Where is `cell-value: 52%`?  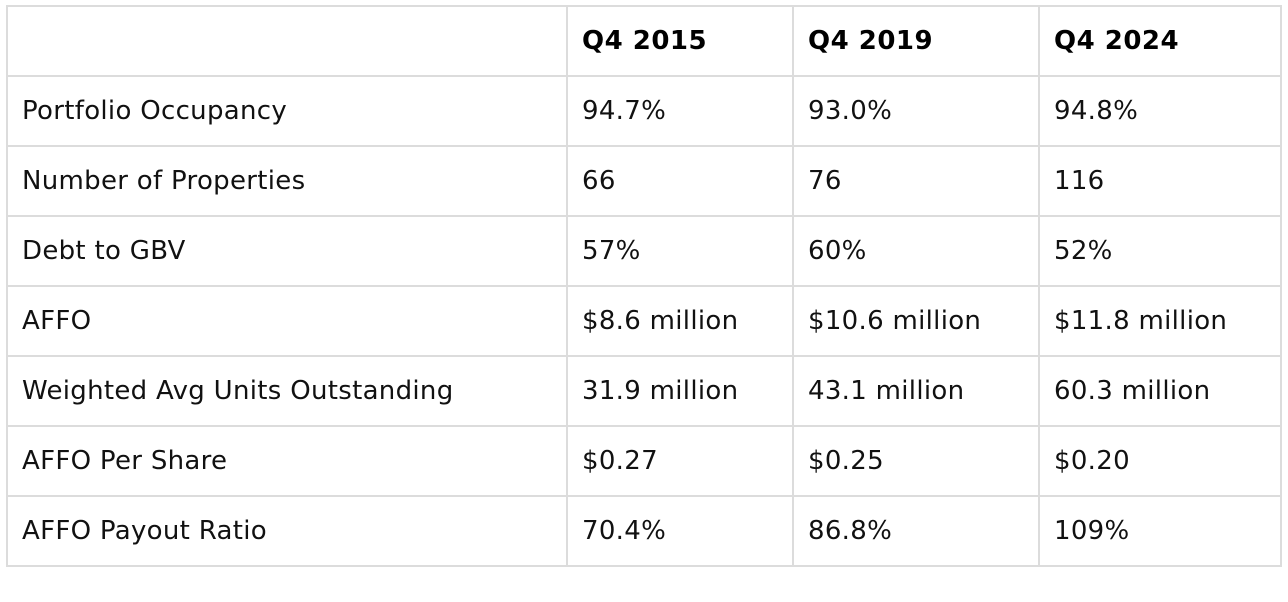 cell-value: 52% is located at coordinates (1160, 251).